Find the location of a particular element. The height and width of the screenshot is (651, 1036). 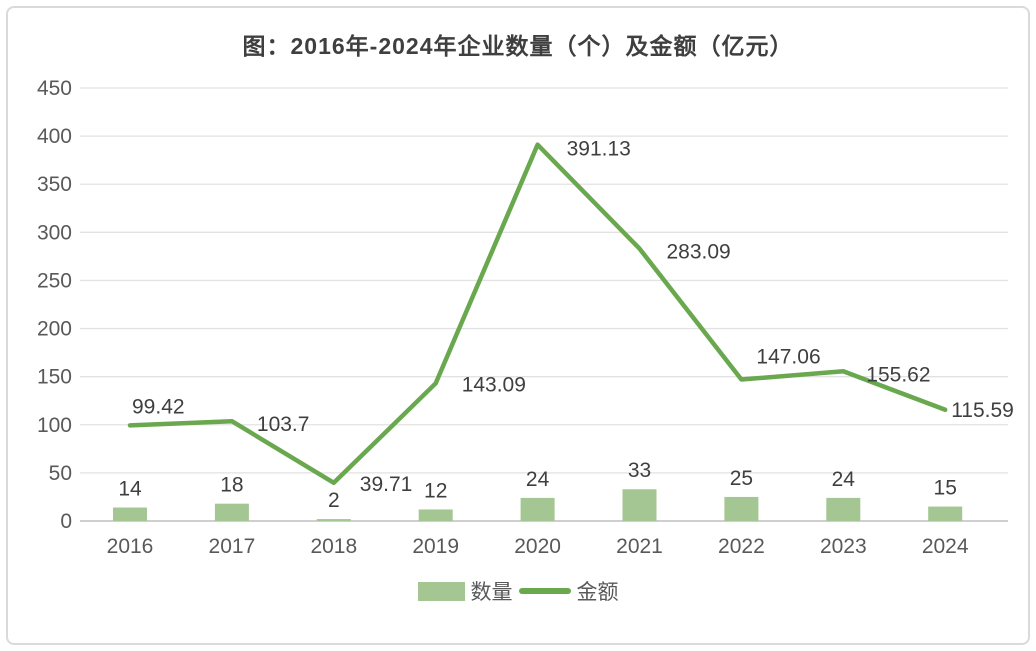

bar-value-label: 18 is located at coordinates (231, 485).